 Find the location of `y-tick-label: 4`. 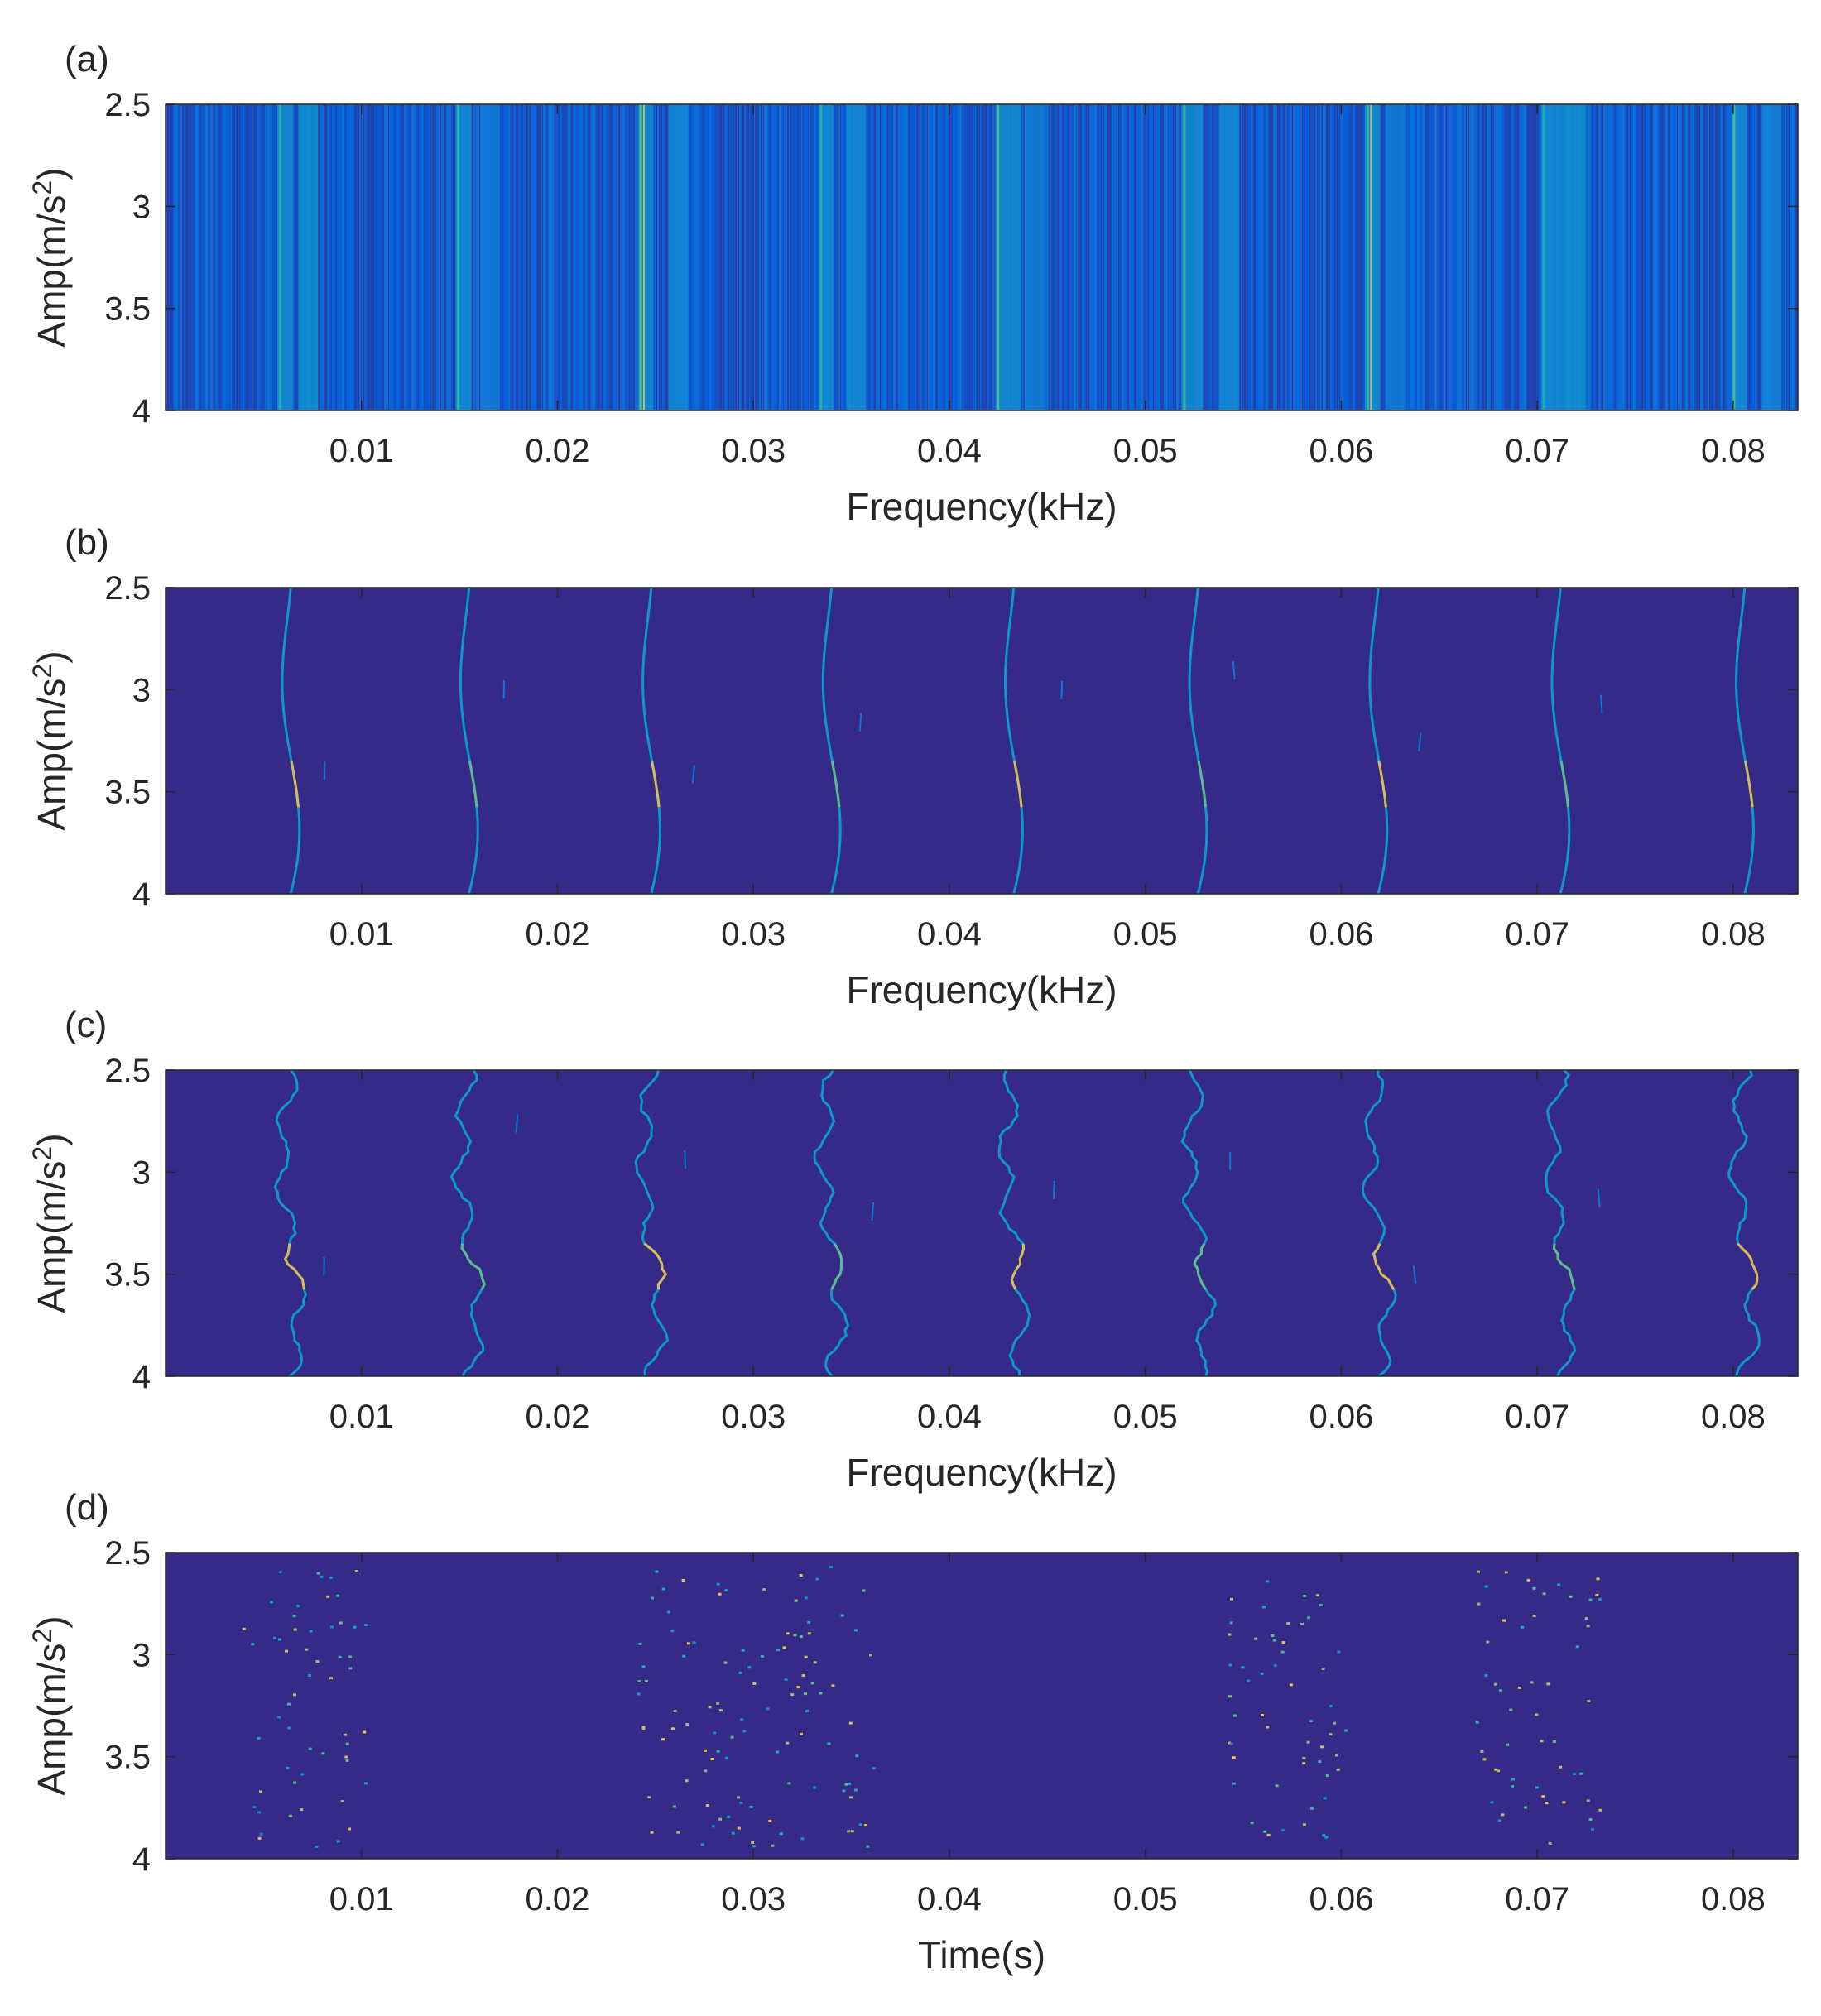

y-tick-label: 4 is located at coordinates (141, 1377).